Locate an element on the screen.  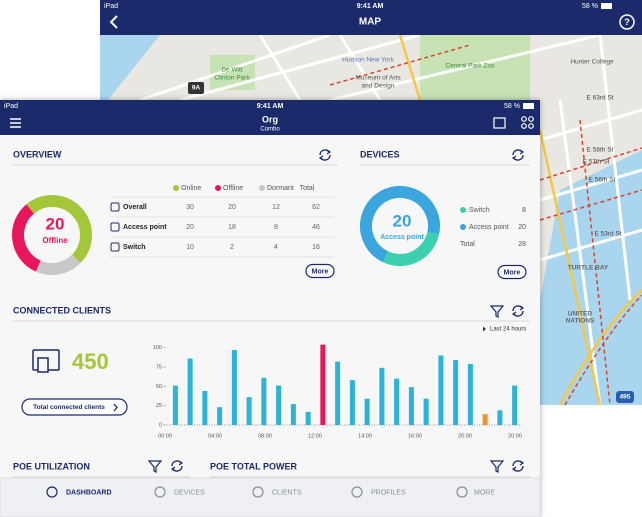
donut-label: Access point is located at coordinates (402, 237).